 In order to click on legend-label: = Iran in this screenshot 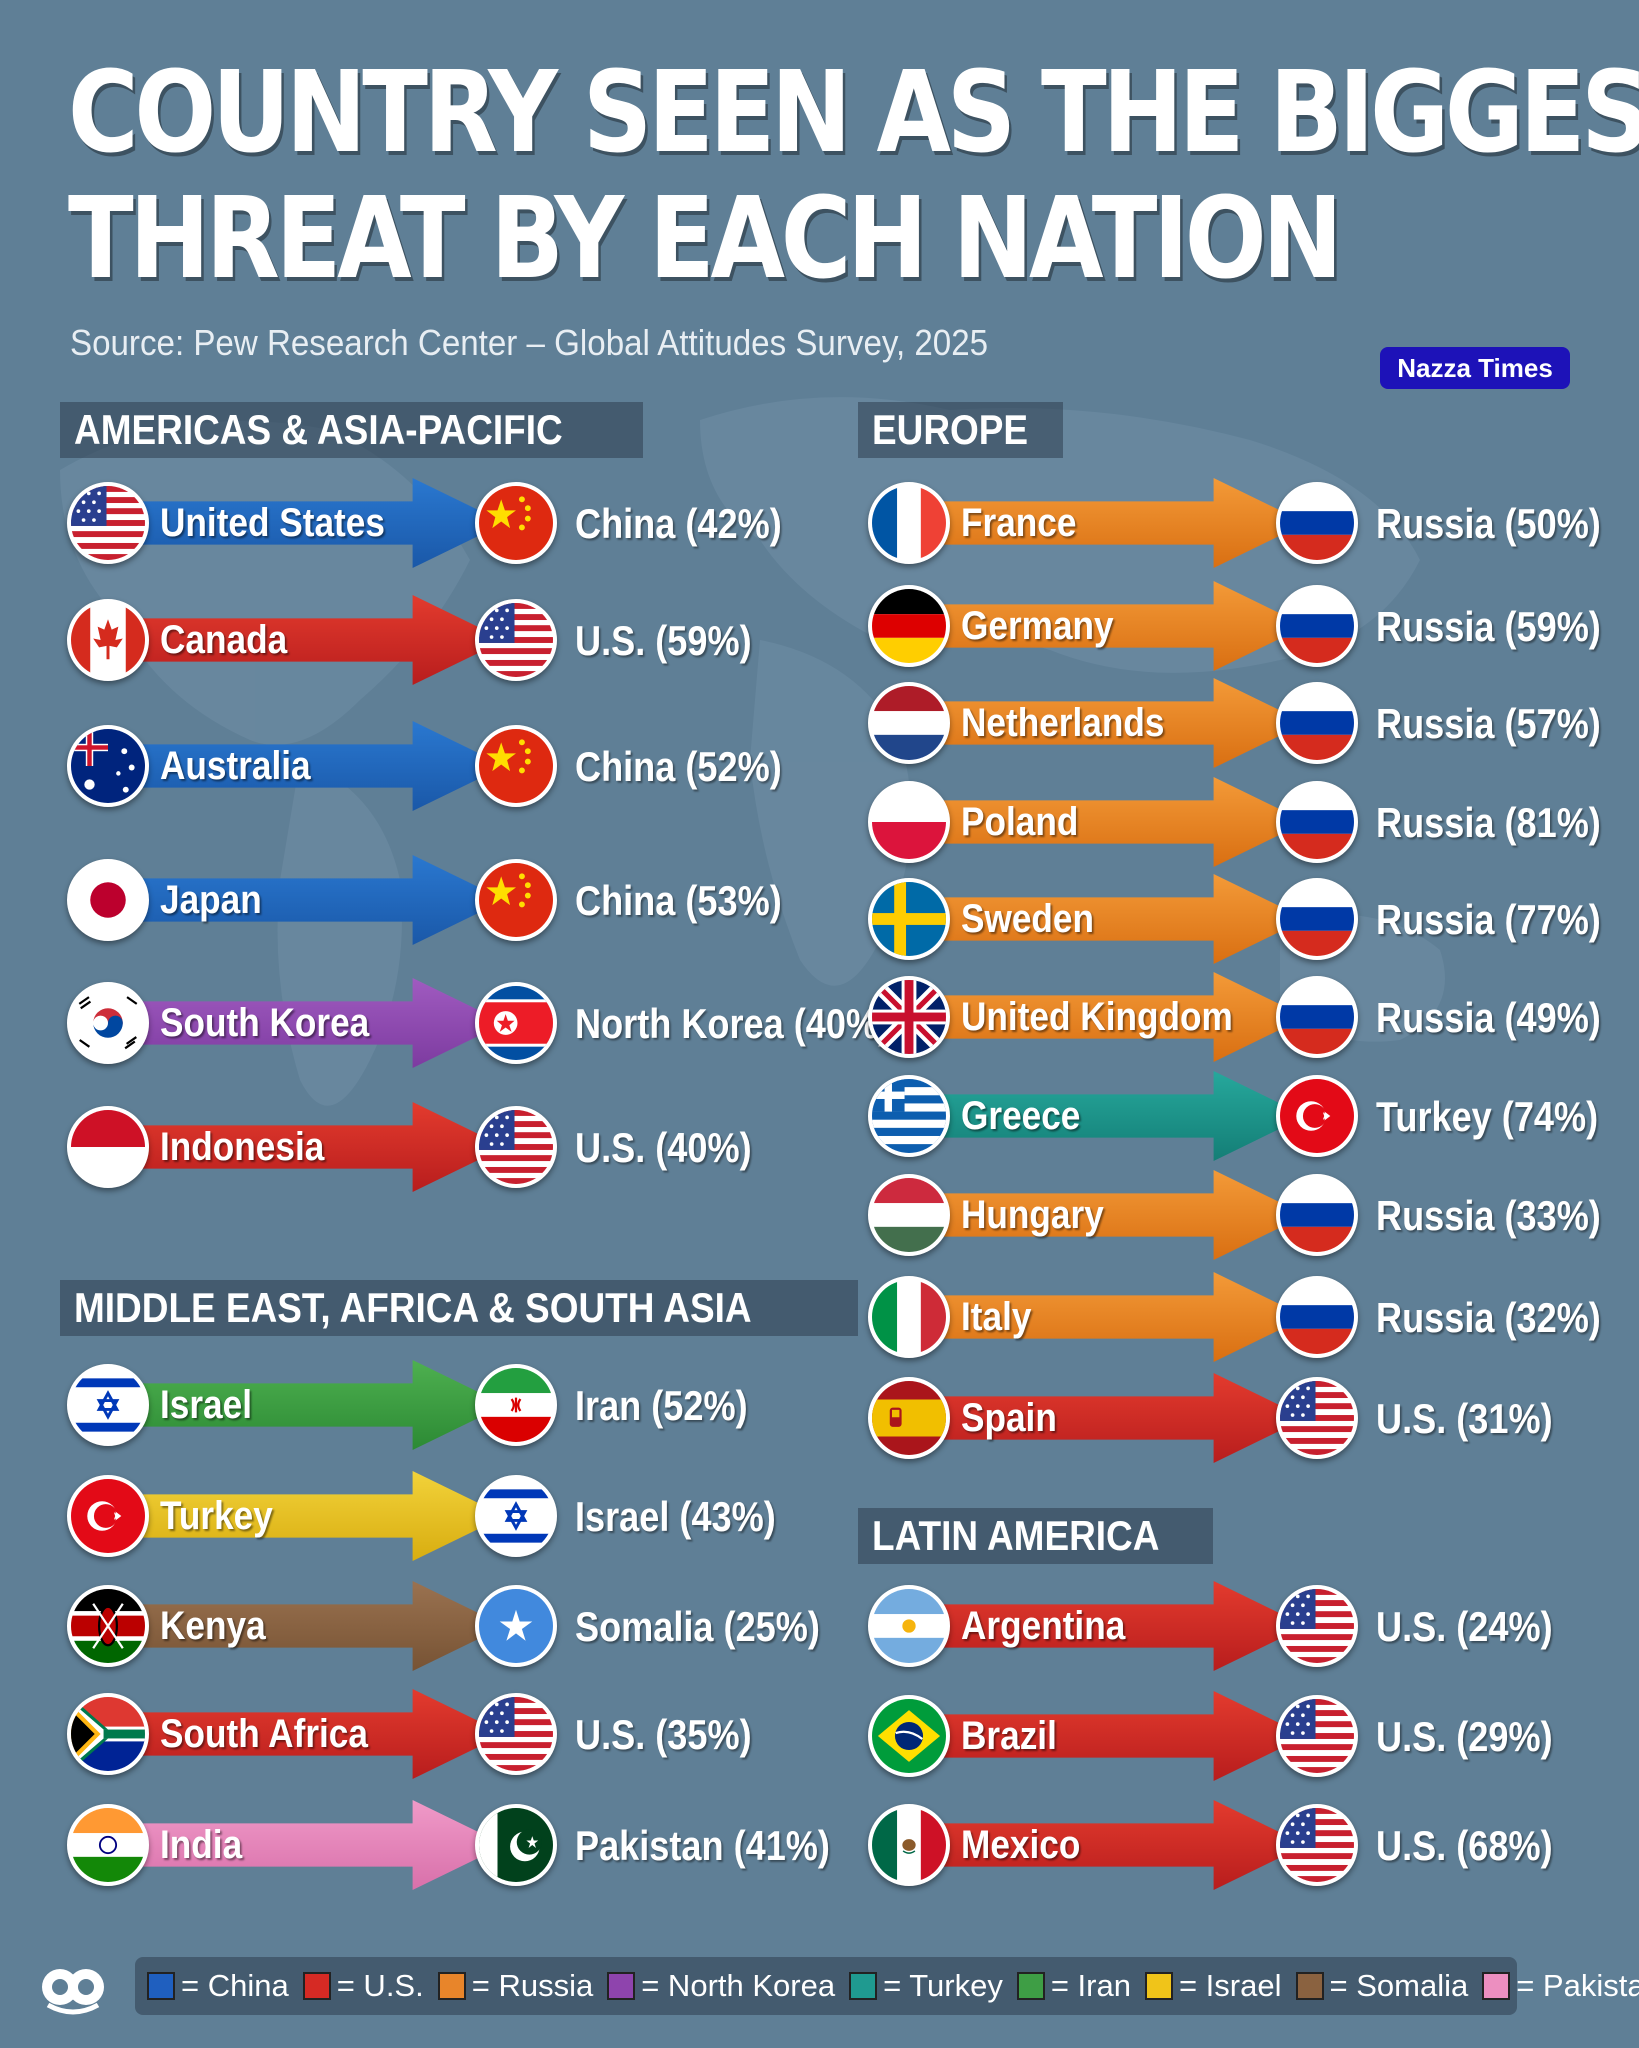, I will do `click(1090, 1985)`.